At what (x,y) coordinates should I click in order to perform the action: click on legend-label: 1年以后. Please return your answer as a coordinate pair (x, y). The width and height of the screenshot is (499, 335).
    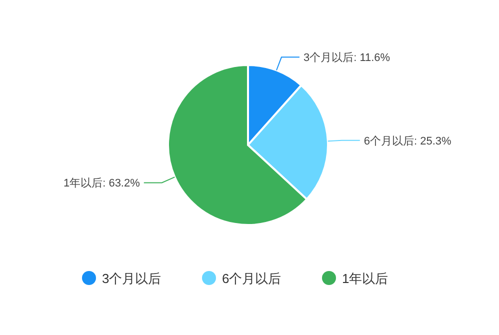
    Looking at the image, I should click on (365, 278).